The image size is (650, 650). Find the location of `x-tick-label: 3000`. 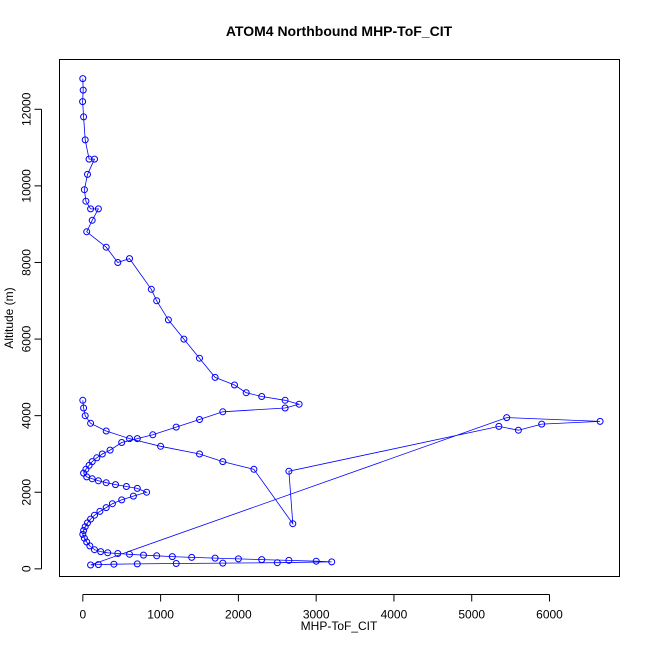

x-tick-label: 3000 is located at coordinates (316, 615).